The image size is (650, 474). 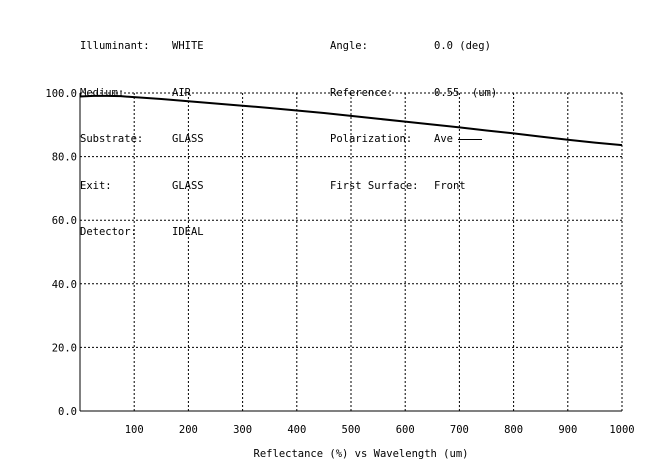 I want to click on header-value-angle: 0.0 (deg), so click(x=462, y=46).